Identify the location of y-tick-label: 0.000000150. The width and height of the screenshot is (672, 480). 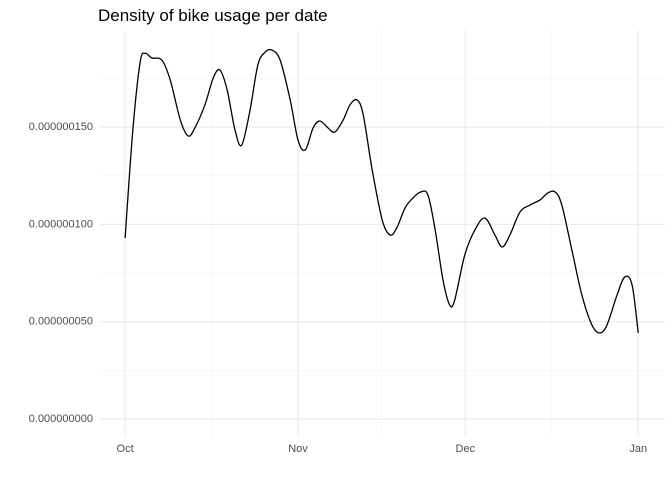
(61, 127).